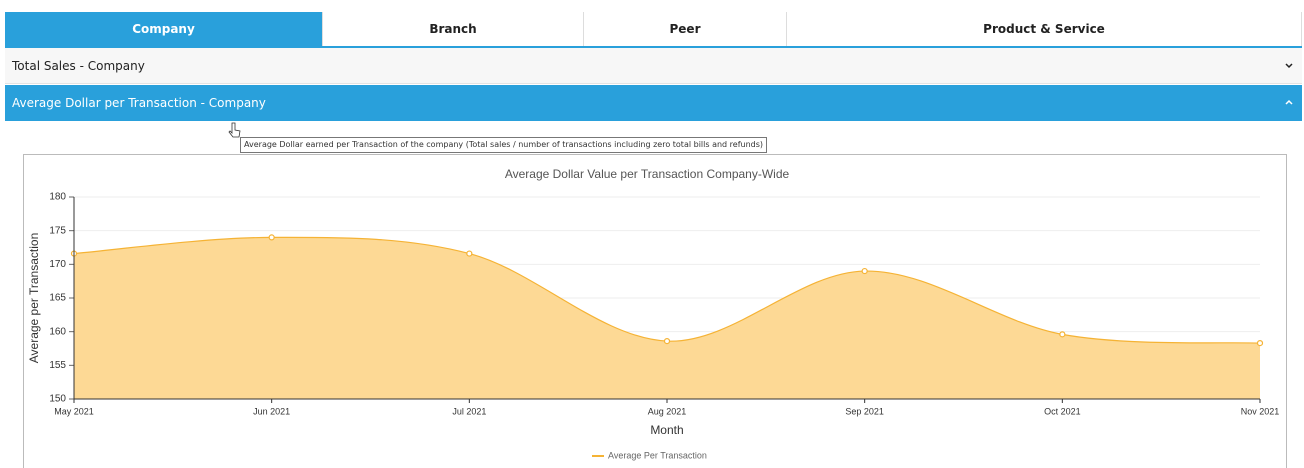 The width and height of the screenshot is (1304, 468). What do you see at coordinates (1260, 411) in the screenshot?
I see `x-tick-label: Nov 2021` at bounding box center [1260, 411].